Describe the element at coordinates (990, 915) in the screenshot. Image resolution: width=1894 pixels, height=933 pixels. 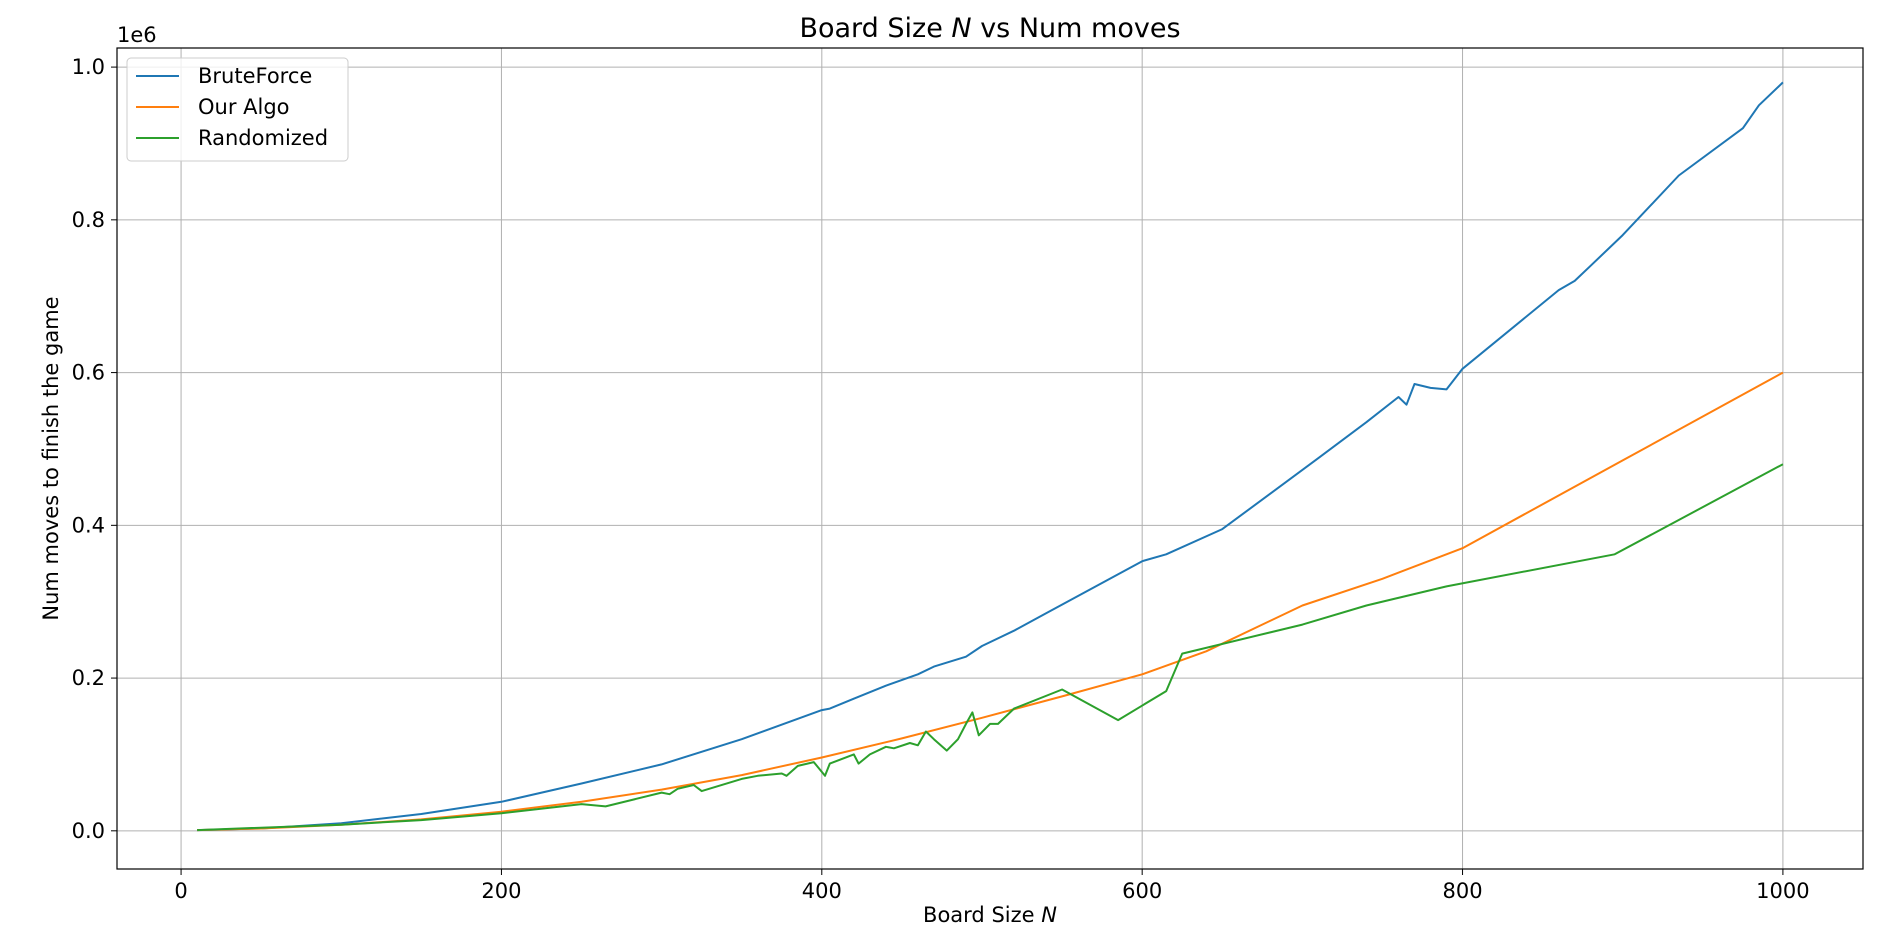
I see `x-axis-label: Board Size N` at that location.